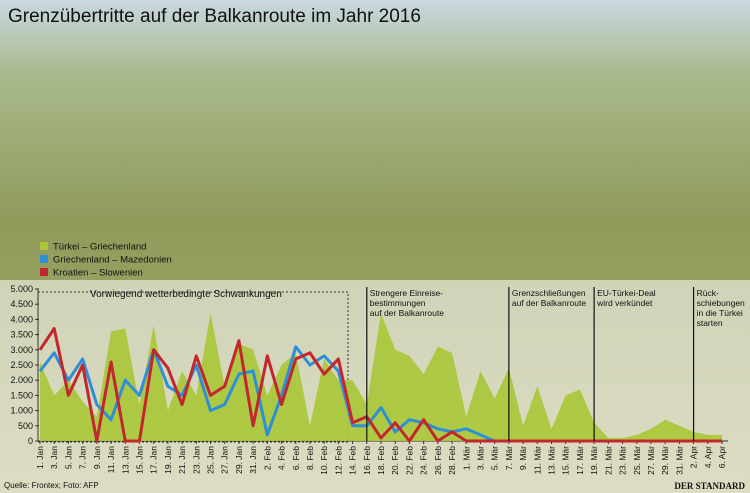 This screenshot has height=493, width=750. What do you see at coordinates (495, 458) in the screenshot?
I see `x-tick-label: 5. Mär` at bounding box center [495, 458].